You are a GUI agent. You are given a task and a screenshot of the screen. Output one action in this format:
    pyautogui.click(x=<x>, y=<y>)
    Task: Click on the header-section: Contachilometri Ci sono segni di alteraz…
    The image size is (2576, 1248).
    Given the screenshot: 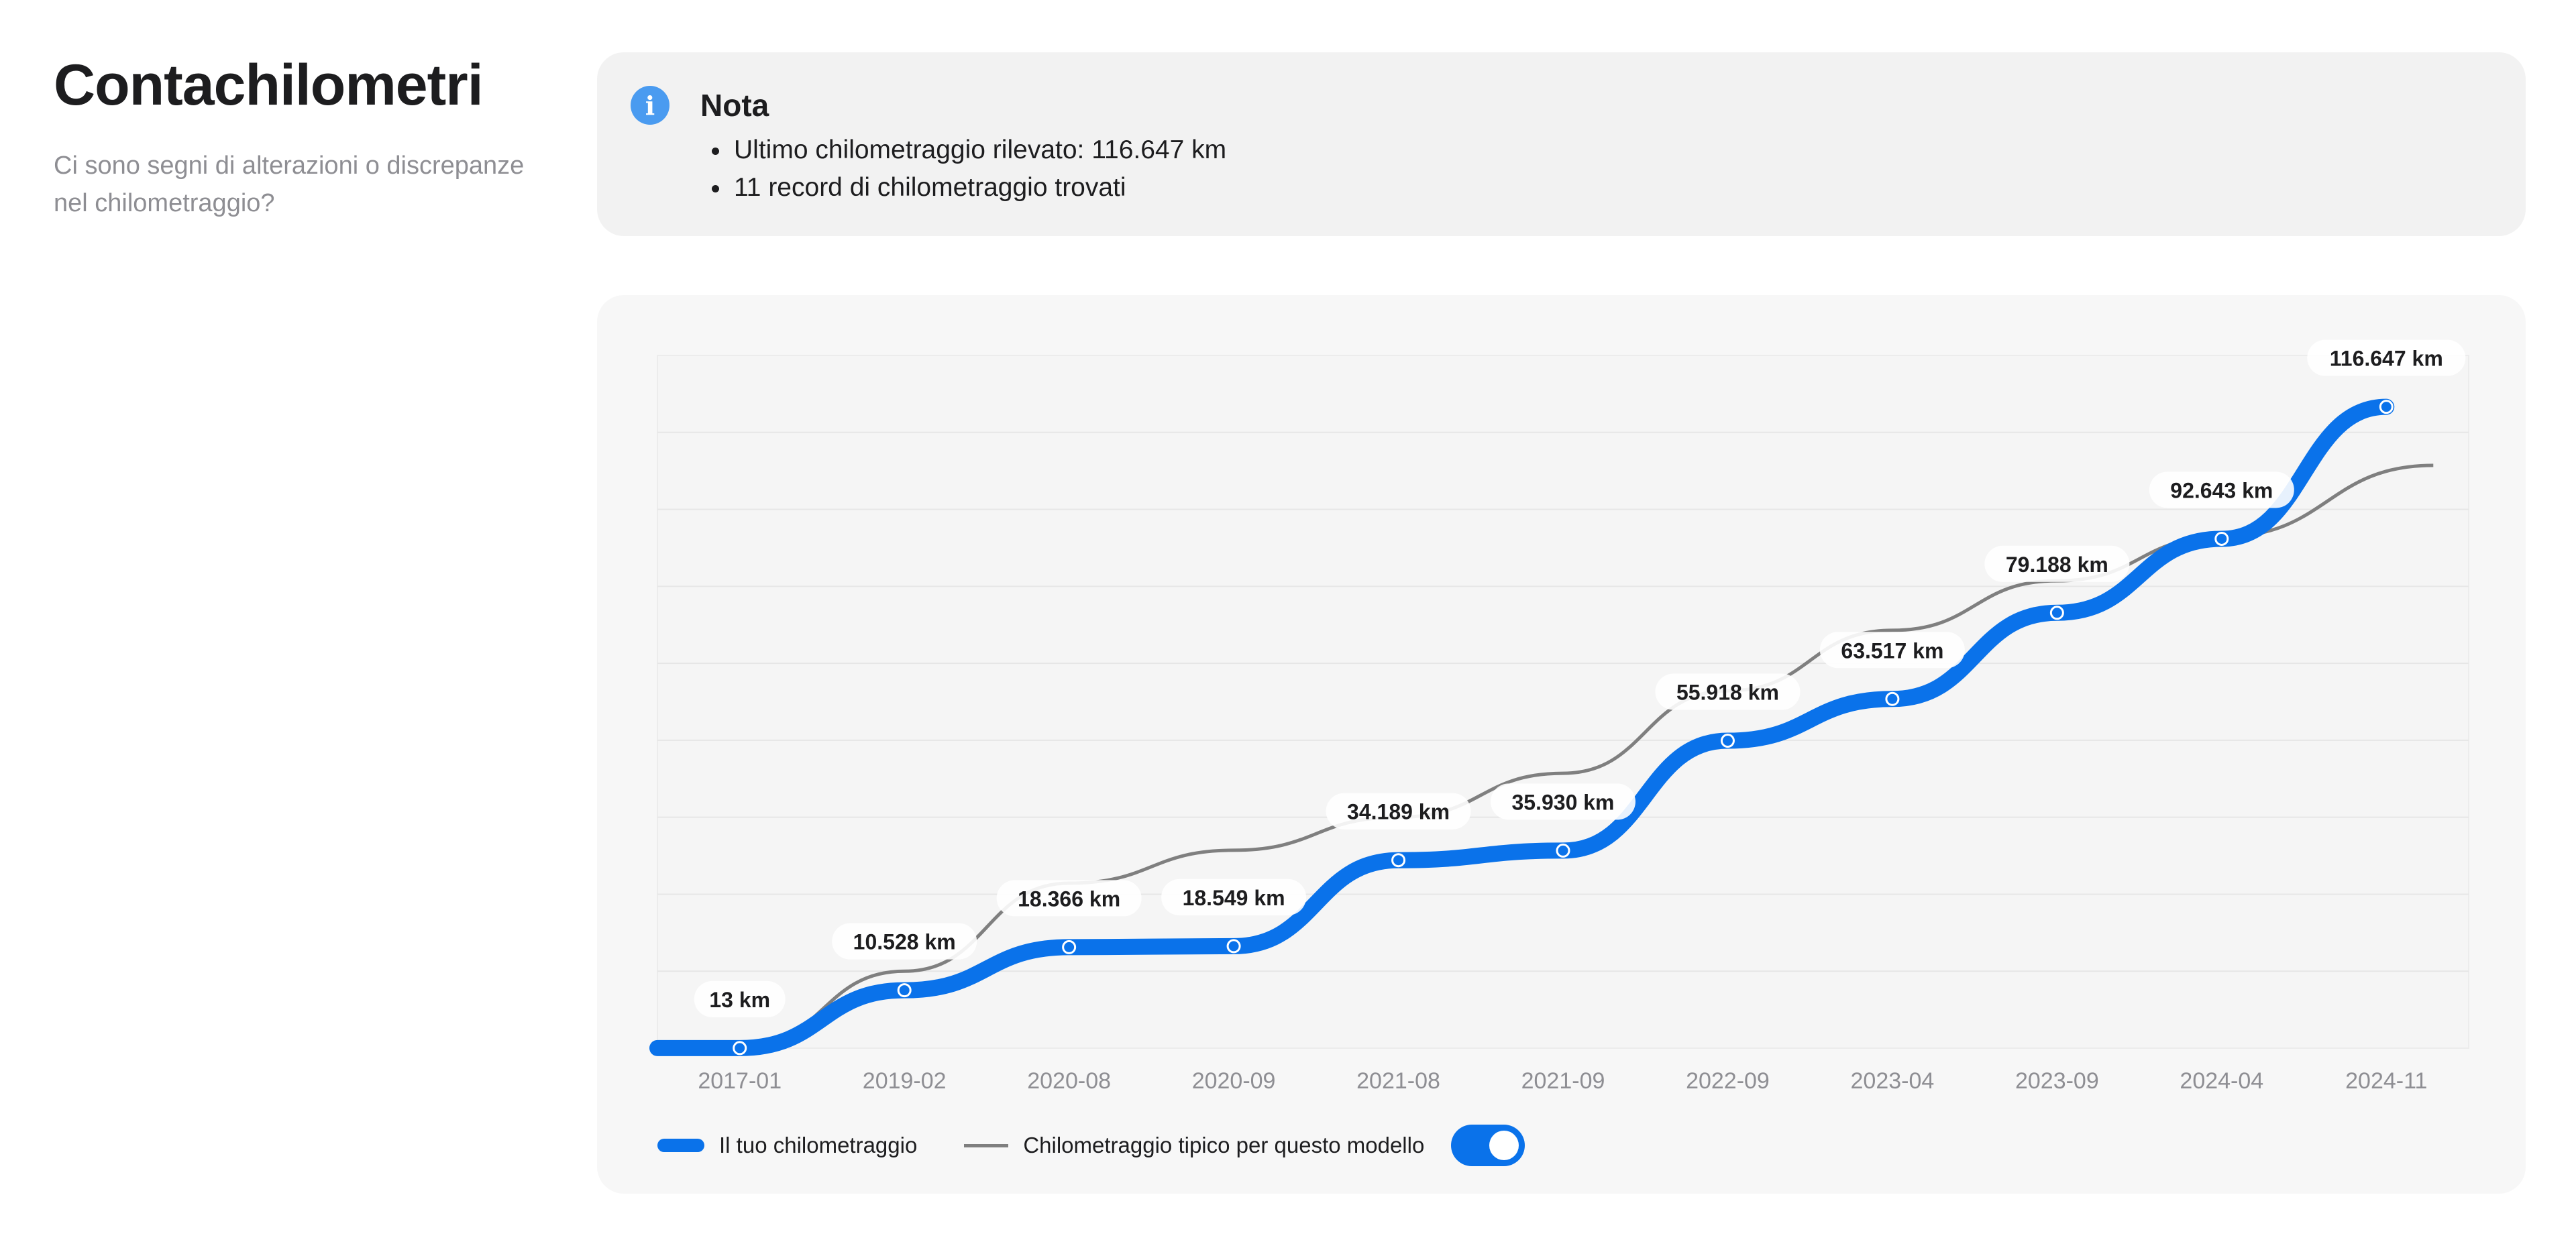 What is the action you would take?
    pyautogui.click(x=309, y=137)
    